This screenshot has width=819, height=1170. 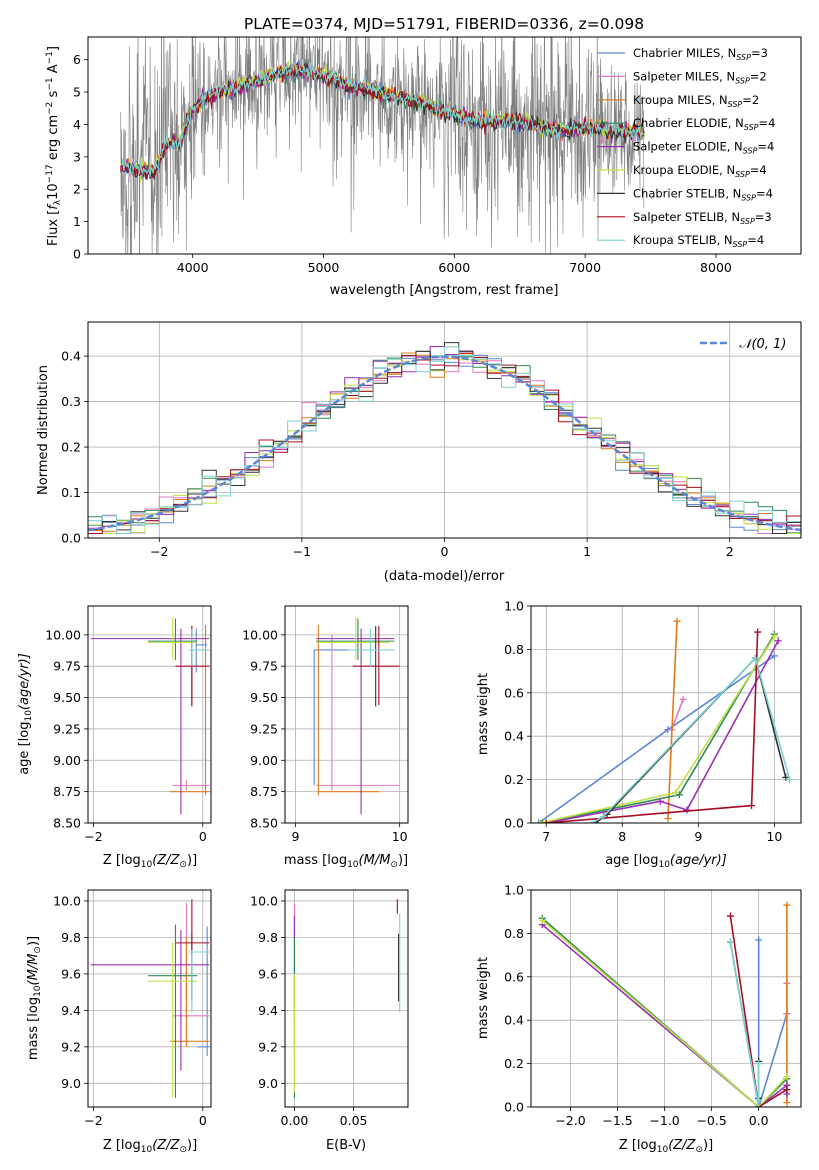 I want to click on y-tick-label: 2, so click(x=77, y=189).